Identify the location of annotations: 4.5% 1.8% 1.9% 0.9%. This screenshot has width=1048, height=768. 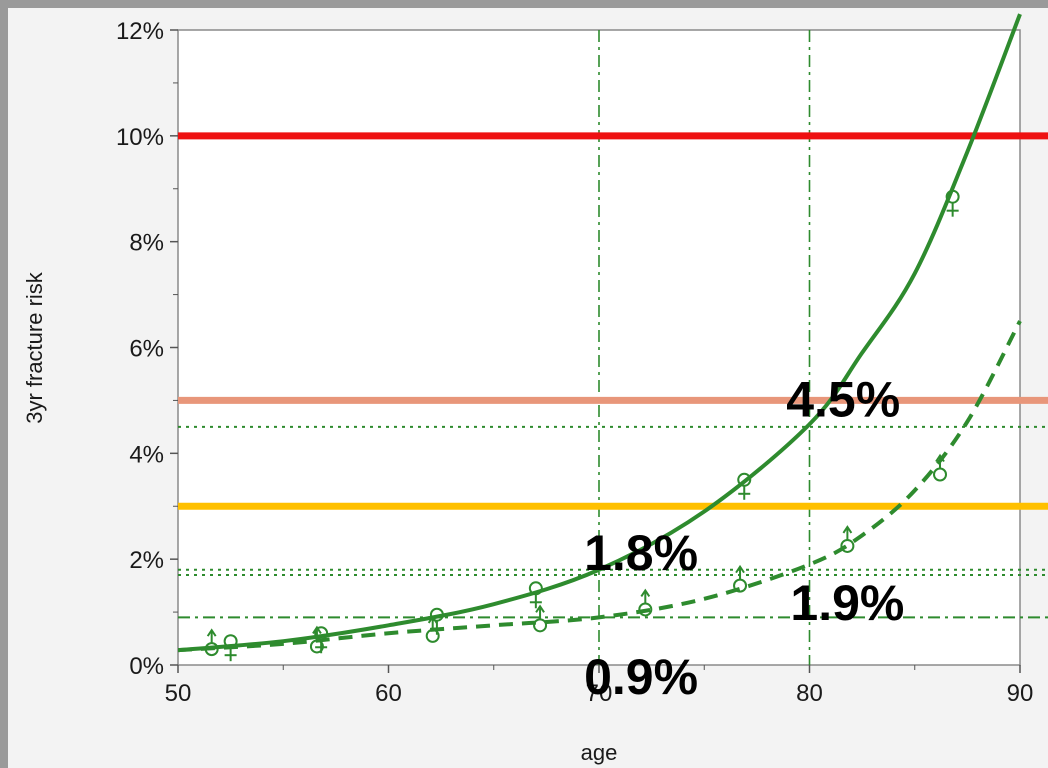
(744, 538).